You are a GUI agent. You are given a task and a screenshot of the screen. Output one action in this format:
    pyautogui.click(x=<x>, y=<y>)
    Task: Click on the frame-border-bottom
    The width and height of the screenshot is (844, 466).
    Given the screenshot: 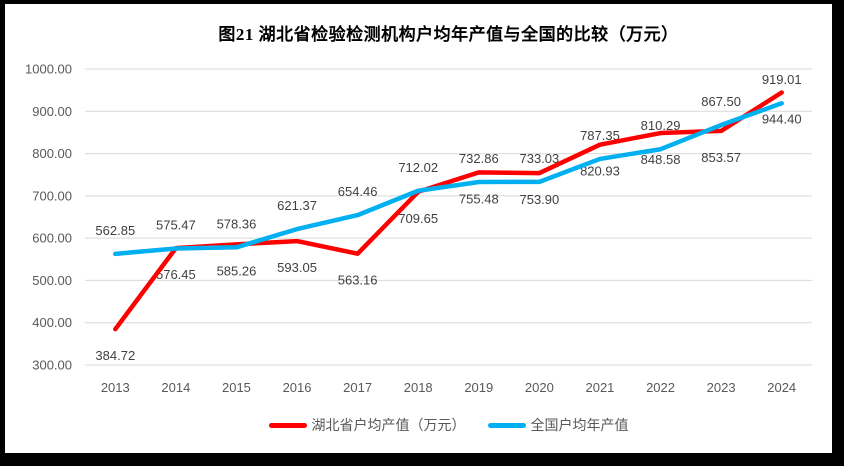 What is the action you would take?
    pyautogui.click(x=422, y=459)
    